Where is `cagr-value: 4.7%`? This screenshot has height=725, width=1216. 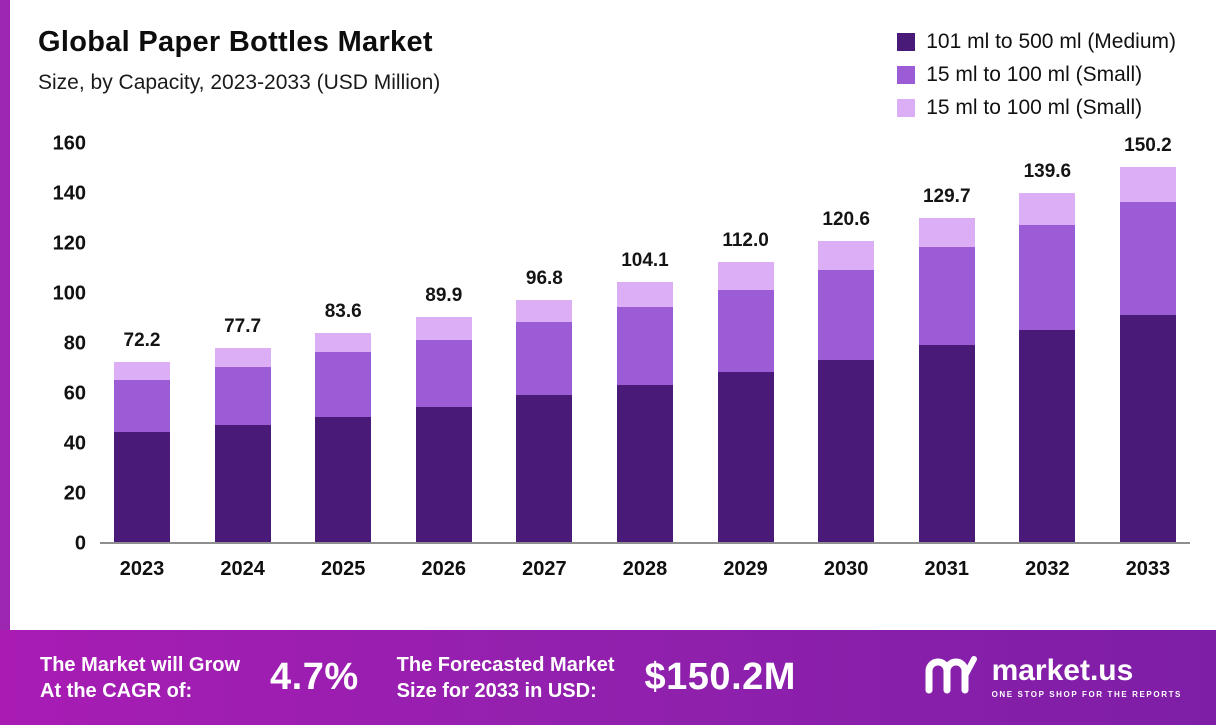 cagr-value: 4.7% is located at coordinates (314, 677).